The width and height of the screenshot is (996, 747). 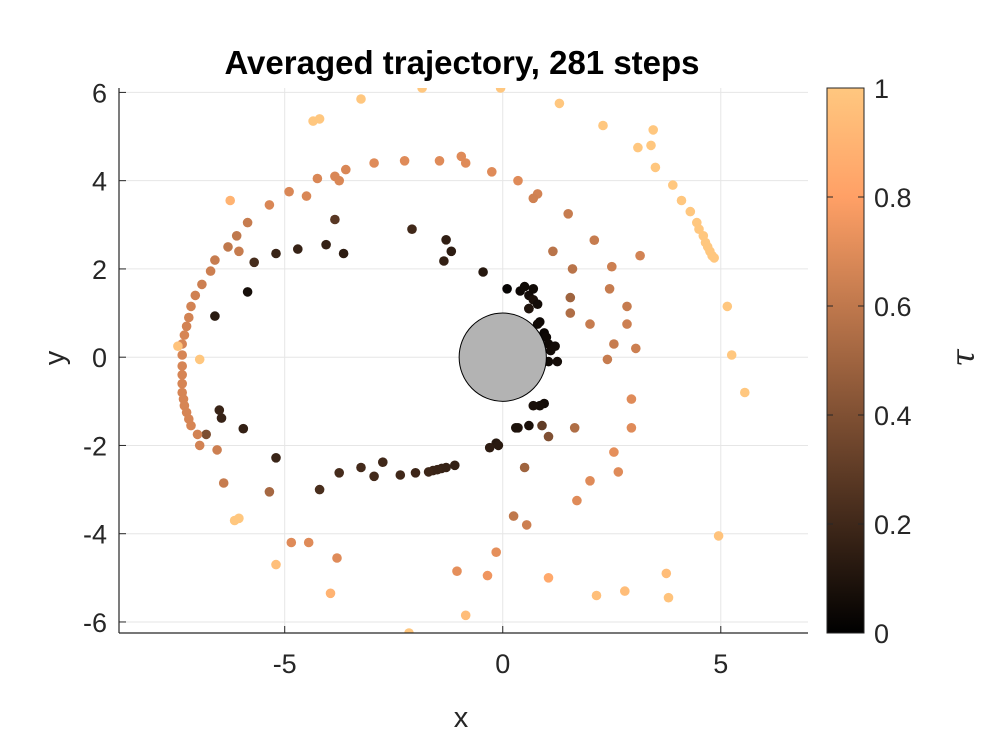 I want to click on colorbar-tick-label: 0.8, so click(x=893, y=198).